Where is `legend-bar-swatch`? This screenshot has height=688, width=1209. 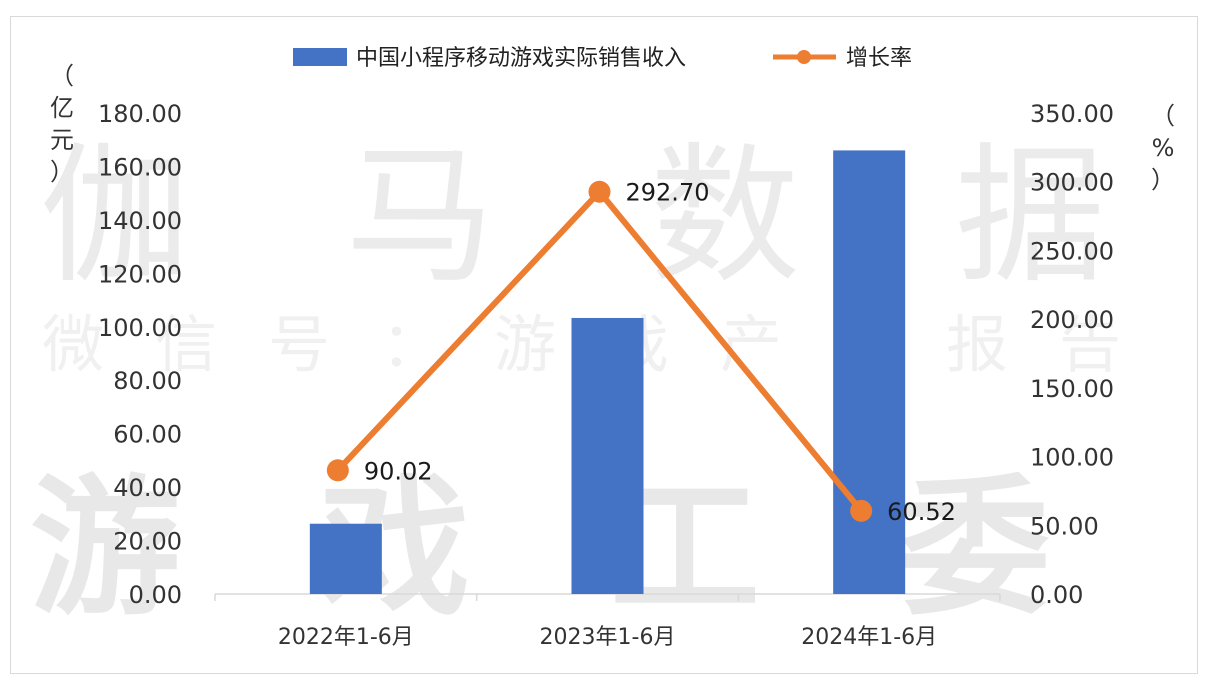
legend-bar-swatch is located at coordinates (320, 57).